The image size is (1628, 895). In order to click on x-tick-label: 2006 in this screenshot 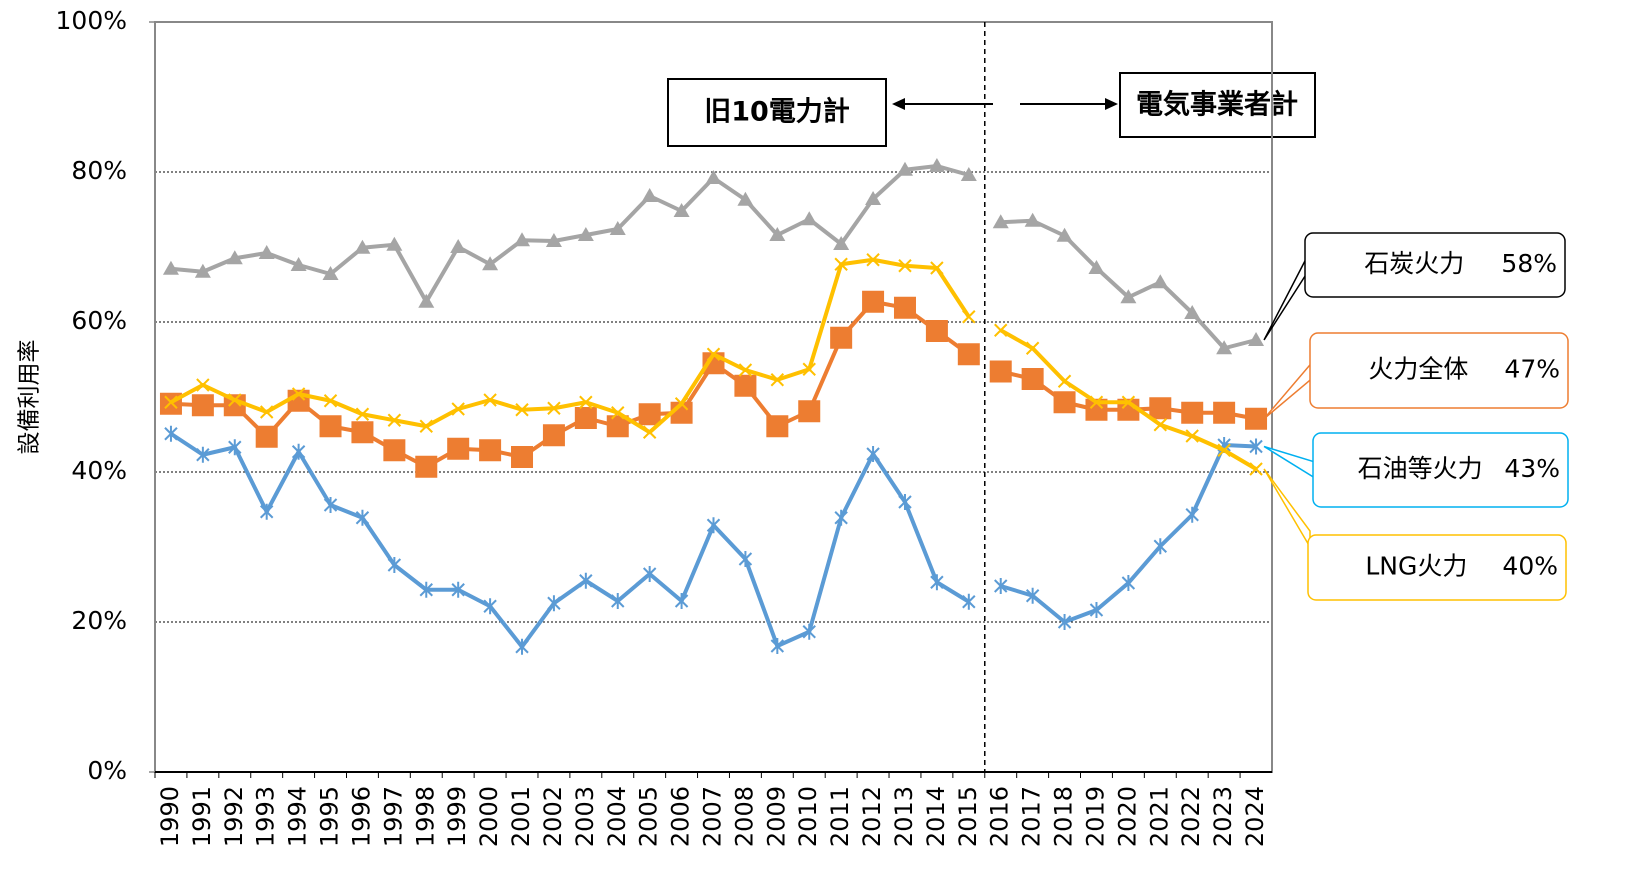, I will do `click(681, 816)`.